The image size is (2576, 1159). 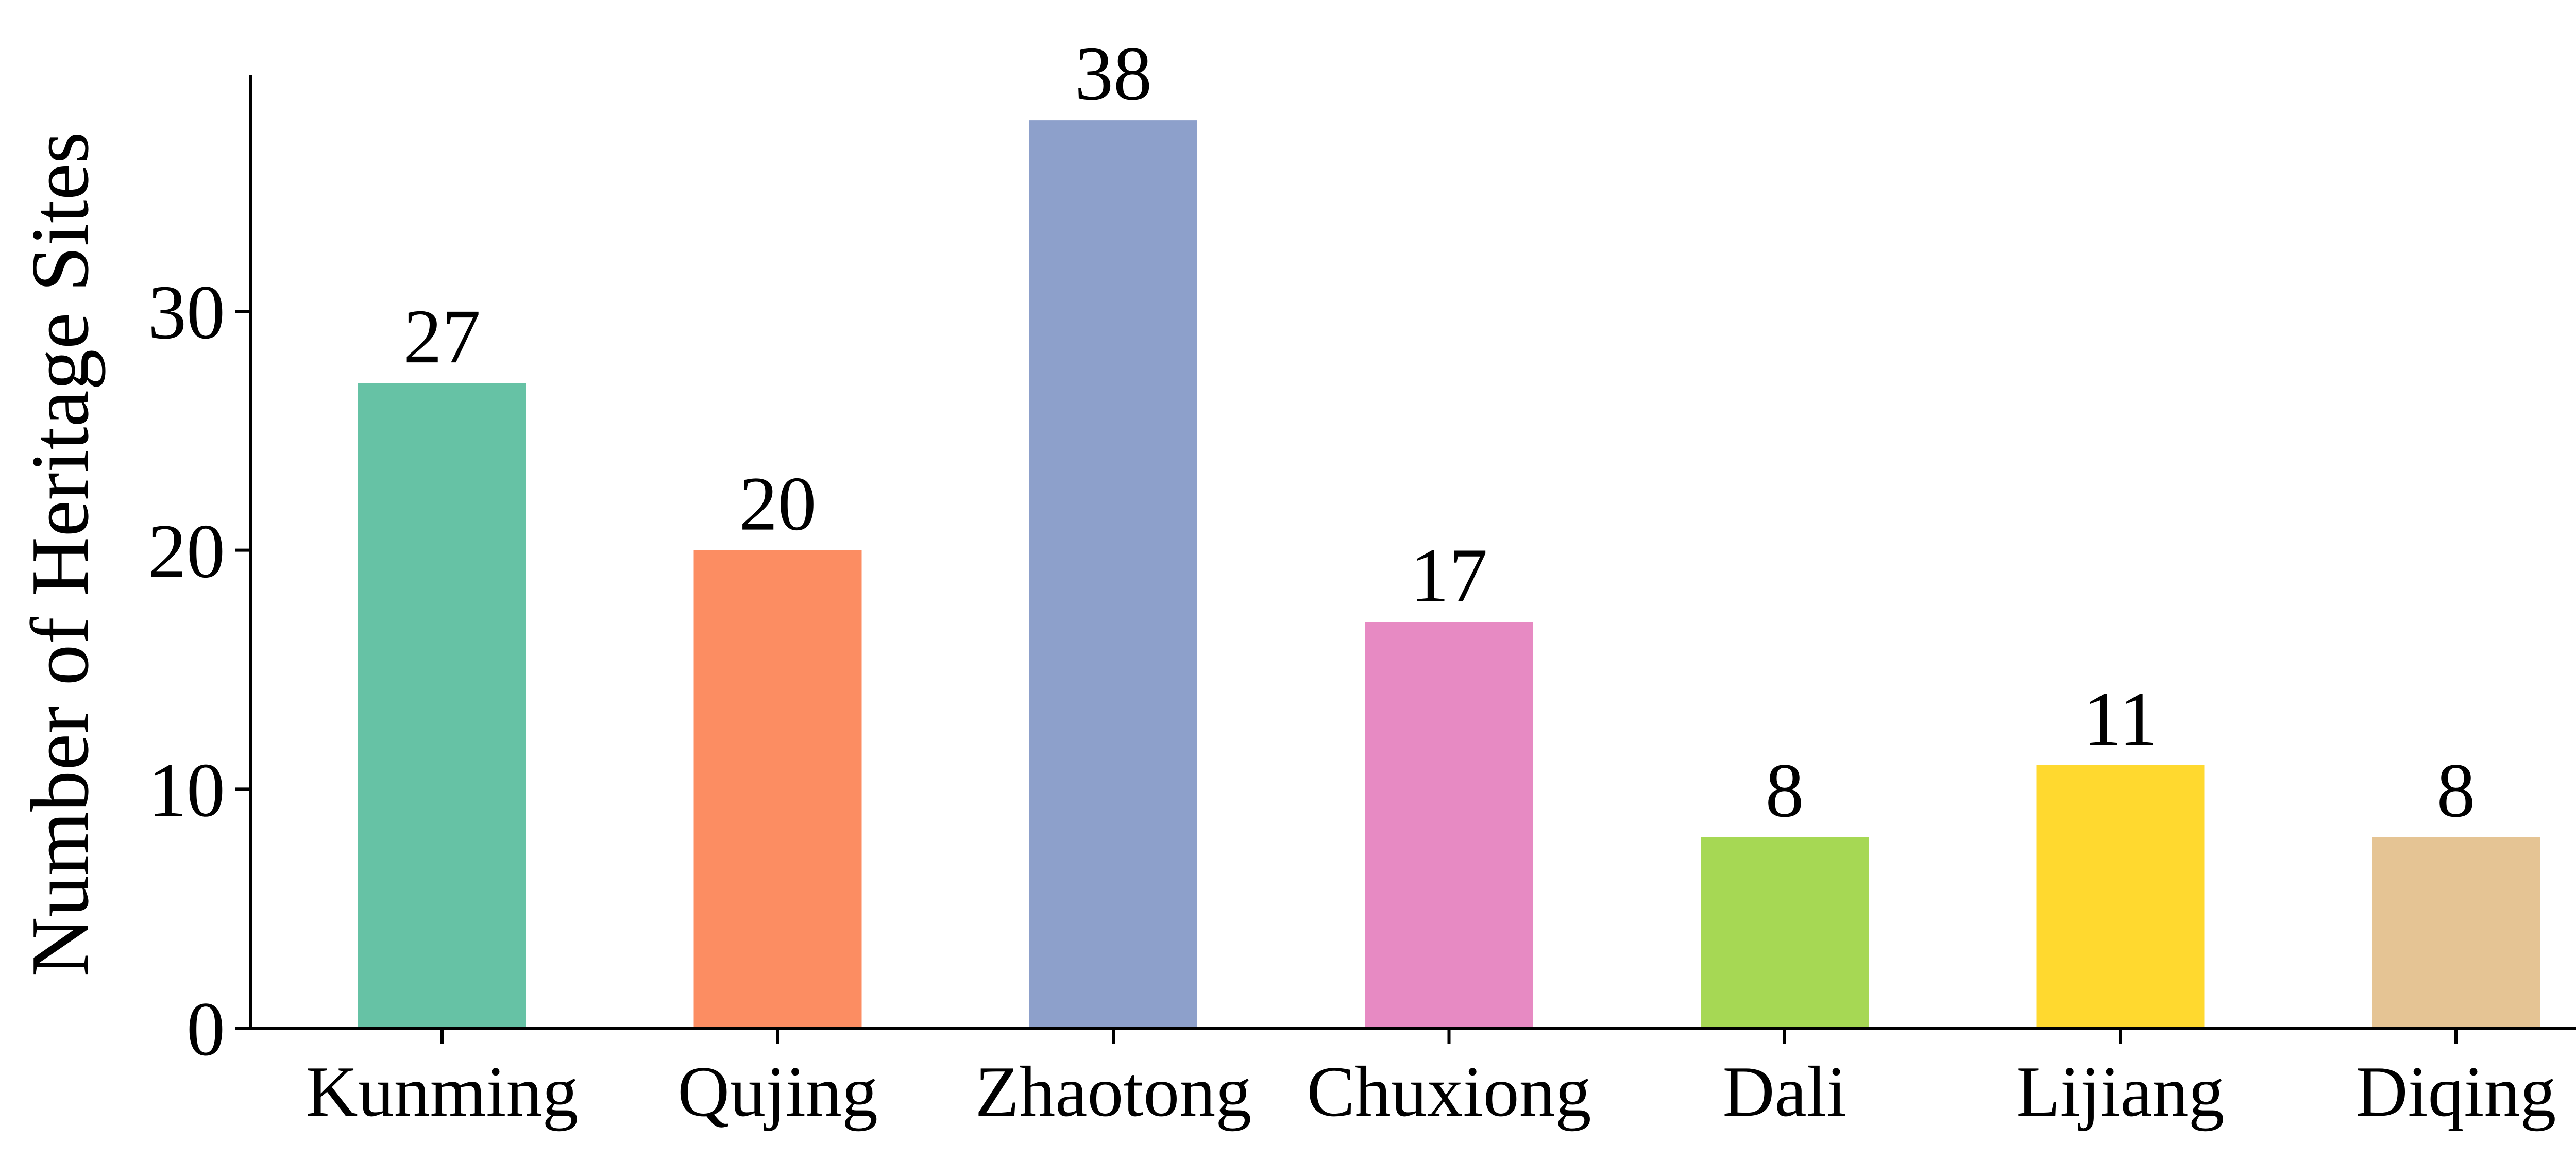 I want to click on bar-qujing, so click(x=777, y=789).